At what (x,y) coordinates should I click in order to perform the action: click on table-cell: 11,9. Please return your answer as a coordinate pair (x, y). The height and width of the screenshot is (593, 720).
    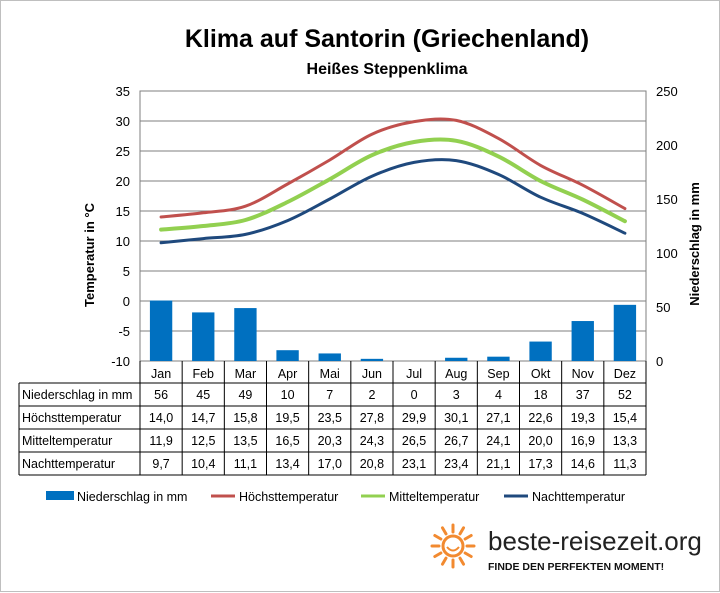
    Looking at the image, I should click on (160, 441).